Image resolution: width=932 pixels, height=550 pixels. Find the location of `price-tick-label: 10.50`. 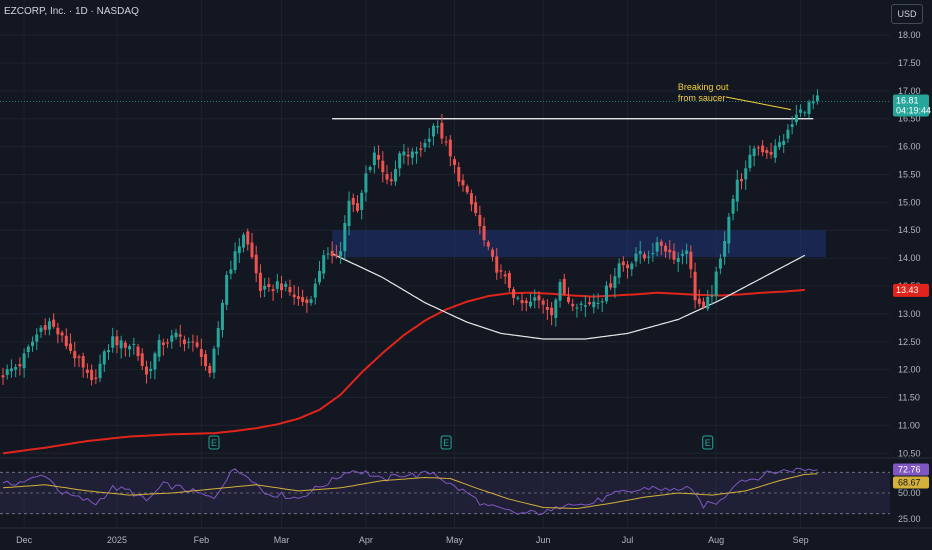

price-tick-label: 10.50 is located at coordinates (909, 453).